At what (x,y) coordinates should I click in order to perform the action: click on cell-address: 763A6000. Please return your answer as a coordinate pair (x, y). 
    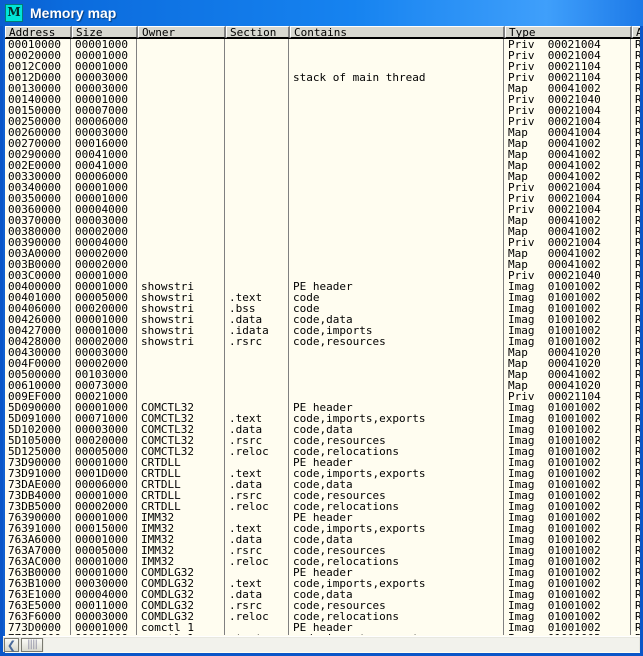
    Looking at the image, I should click on (34, 539).